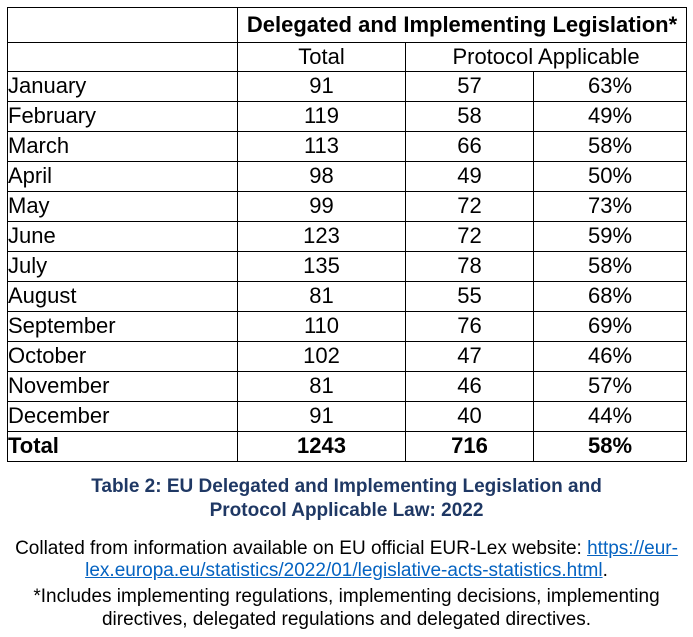 This screenshot has height=637, width=693. Describe the element at coordinates (610, 86) in the screenshot. I see `percent-cell: 63%` at that location.